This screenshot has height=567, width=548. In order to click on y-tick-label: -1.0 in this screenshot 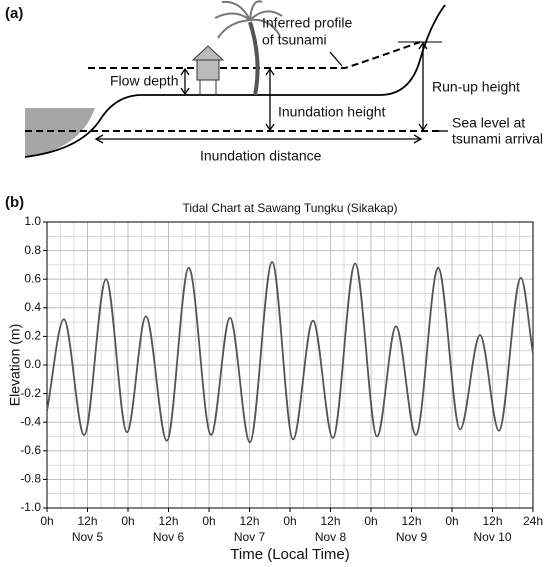, I will do `click(30, 507)`.